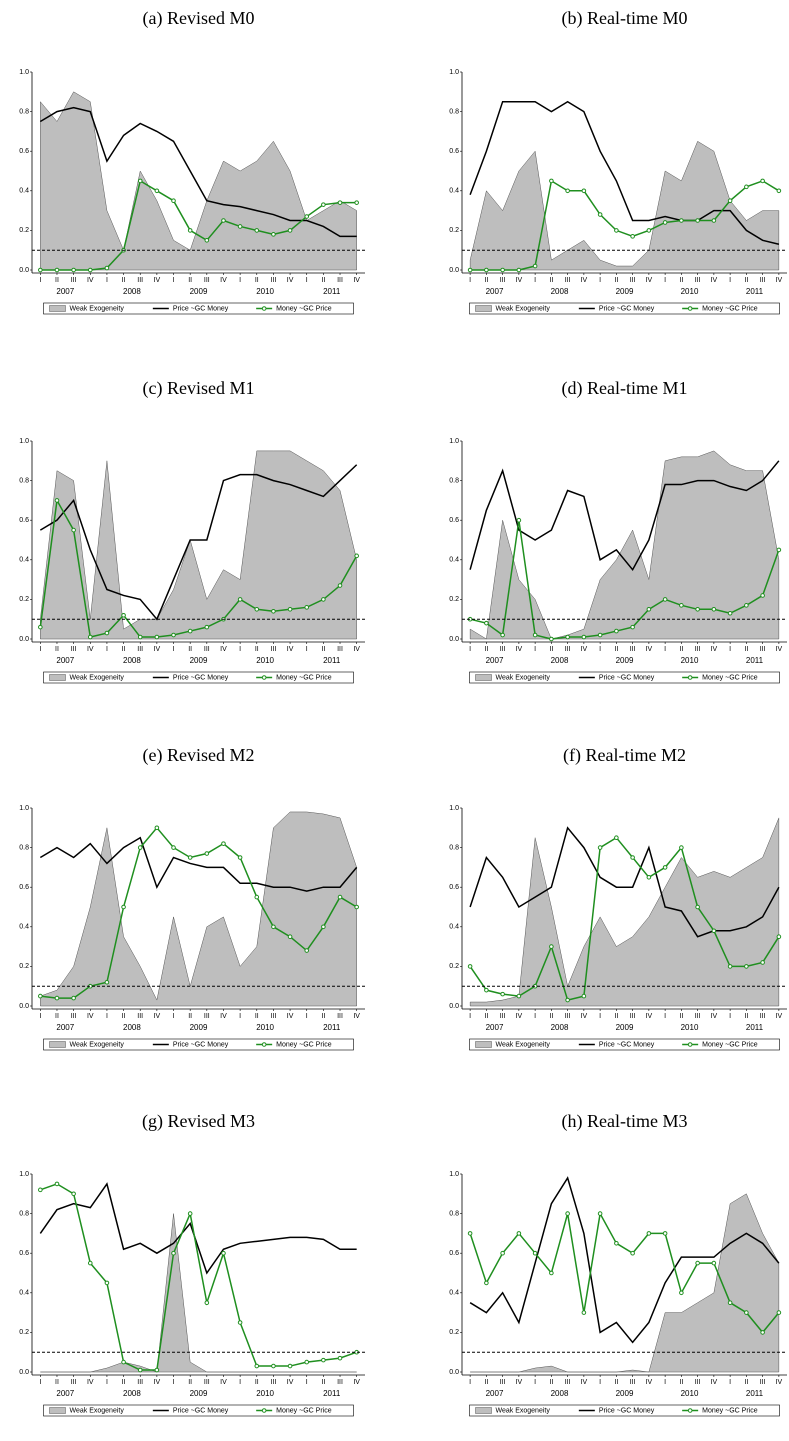  Describe the element at coordinates (690, 308) in the screenshot. I see `legend-marker` at that location.